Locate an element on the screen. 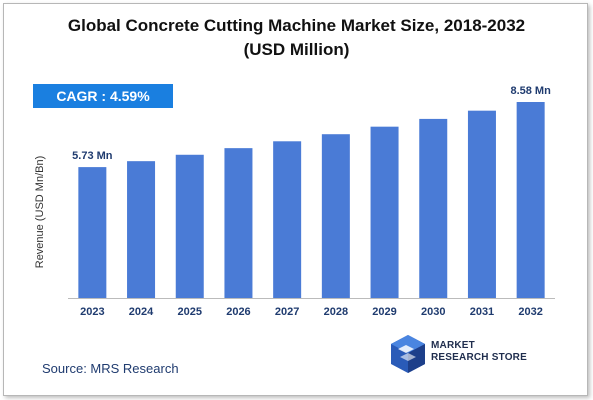 The width and height of the screenshot is (593, 400). bar-2030 is located at coordinates (433, 208).